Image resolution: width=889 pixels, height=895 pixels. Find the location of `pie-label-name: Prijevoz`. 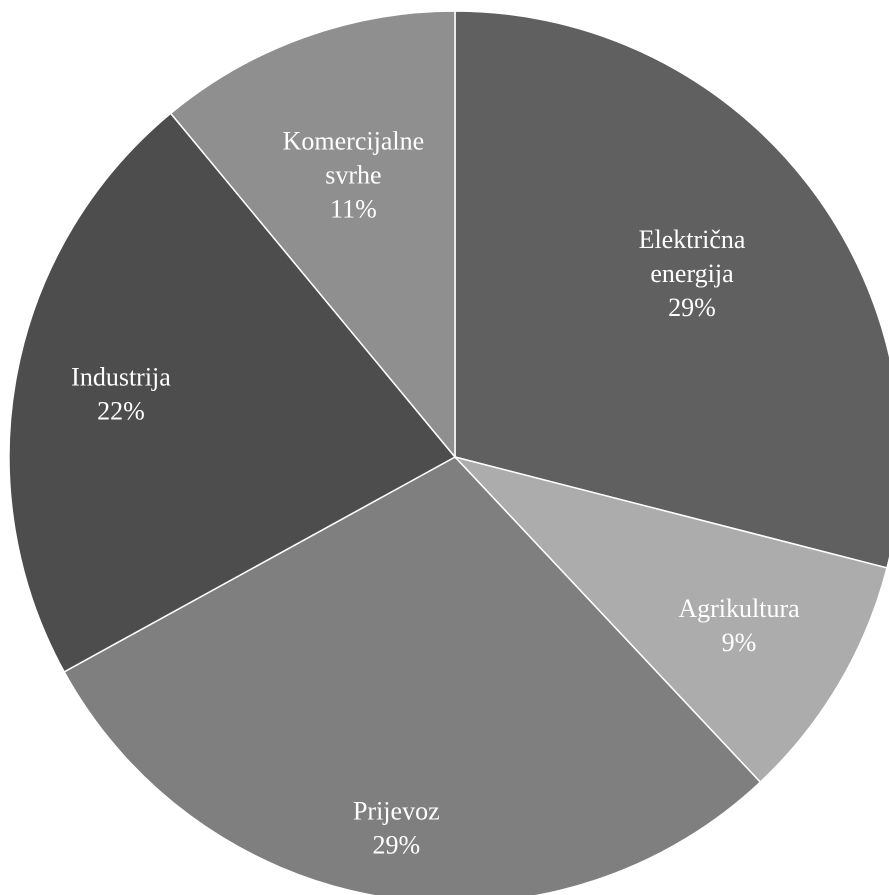

pie-label-name: Prijevoz is located at coordinates (396, 810).